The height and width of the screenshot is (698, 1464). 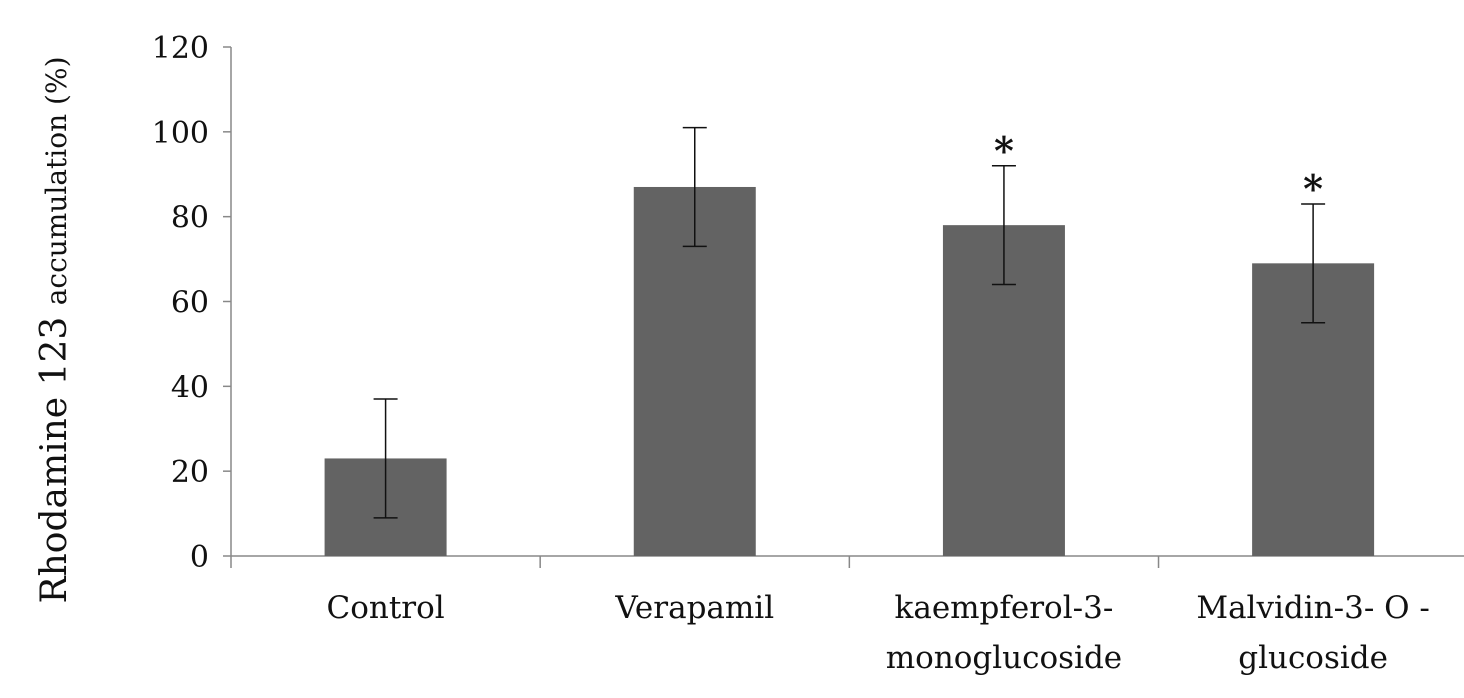 What do you see at coordinates (1313, 608) in the screenshot?
I see `x-tick-label: Malvidin-3- O -` at bounding box center [1313, 608].